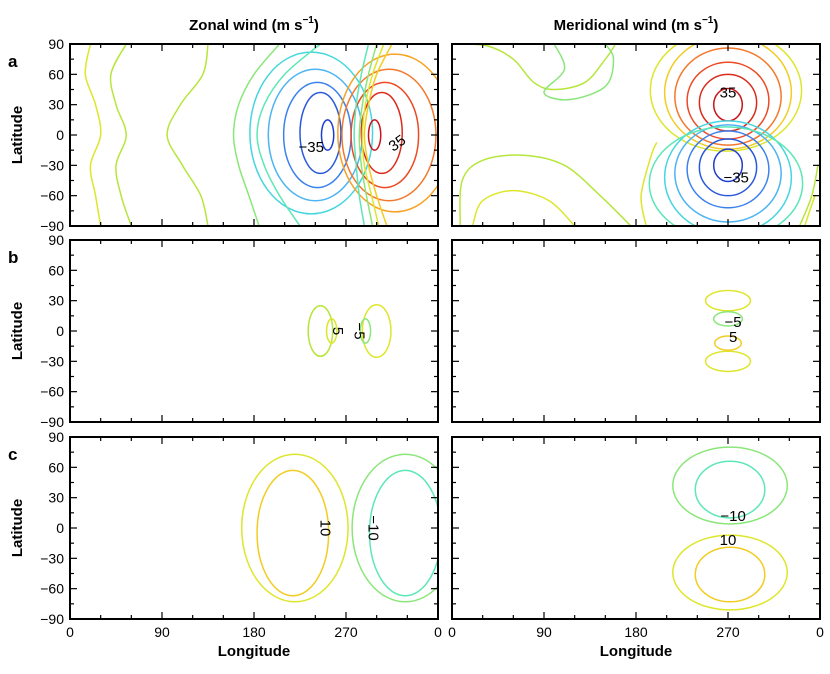 The width and height of the screenshot is (830, 674). What do you see at coordinates (13, 257) in the screenshot?
I see `row-label-b: b` at bounding box center [13, 257].